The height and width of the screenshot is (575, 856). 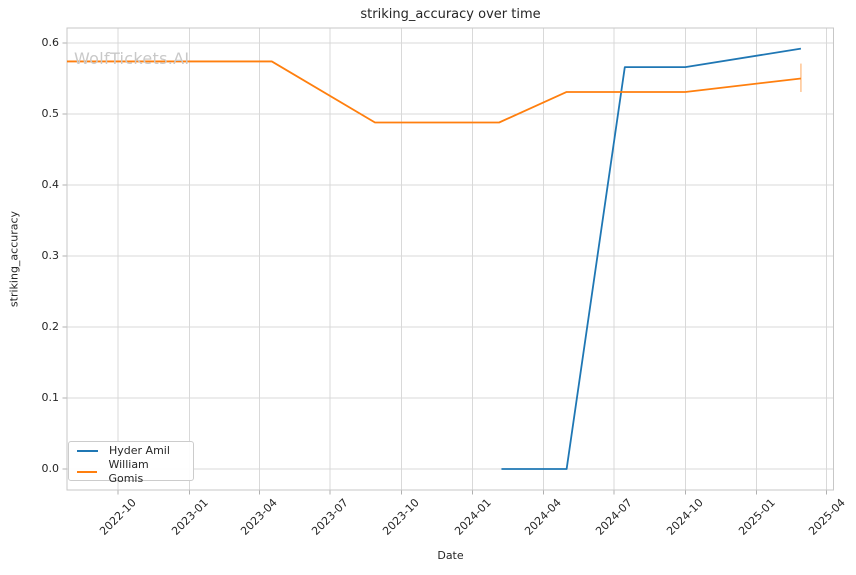 What do you see at coordinates (450, 14) in the screenshot?
I see `chart-title: striking_accuracy over time` at bounding box center [450, 14].